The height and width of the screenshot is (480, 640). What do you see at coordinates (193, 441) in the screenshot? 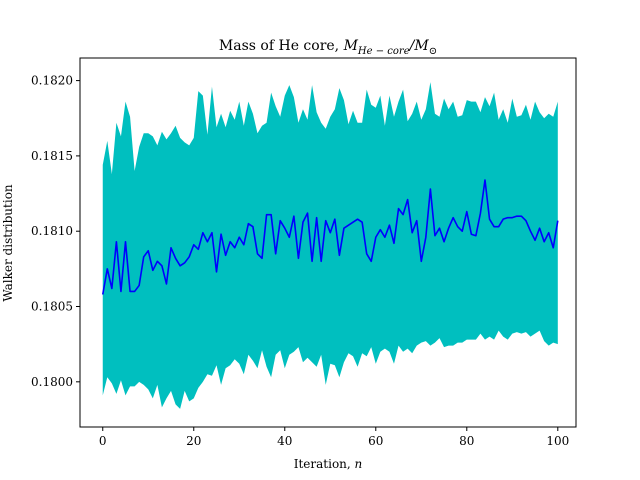
I see `x-tick-label: 20` at bounding box center [193, 441].